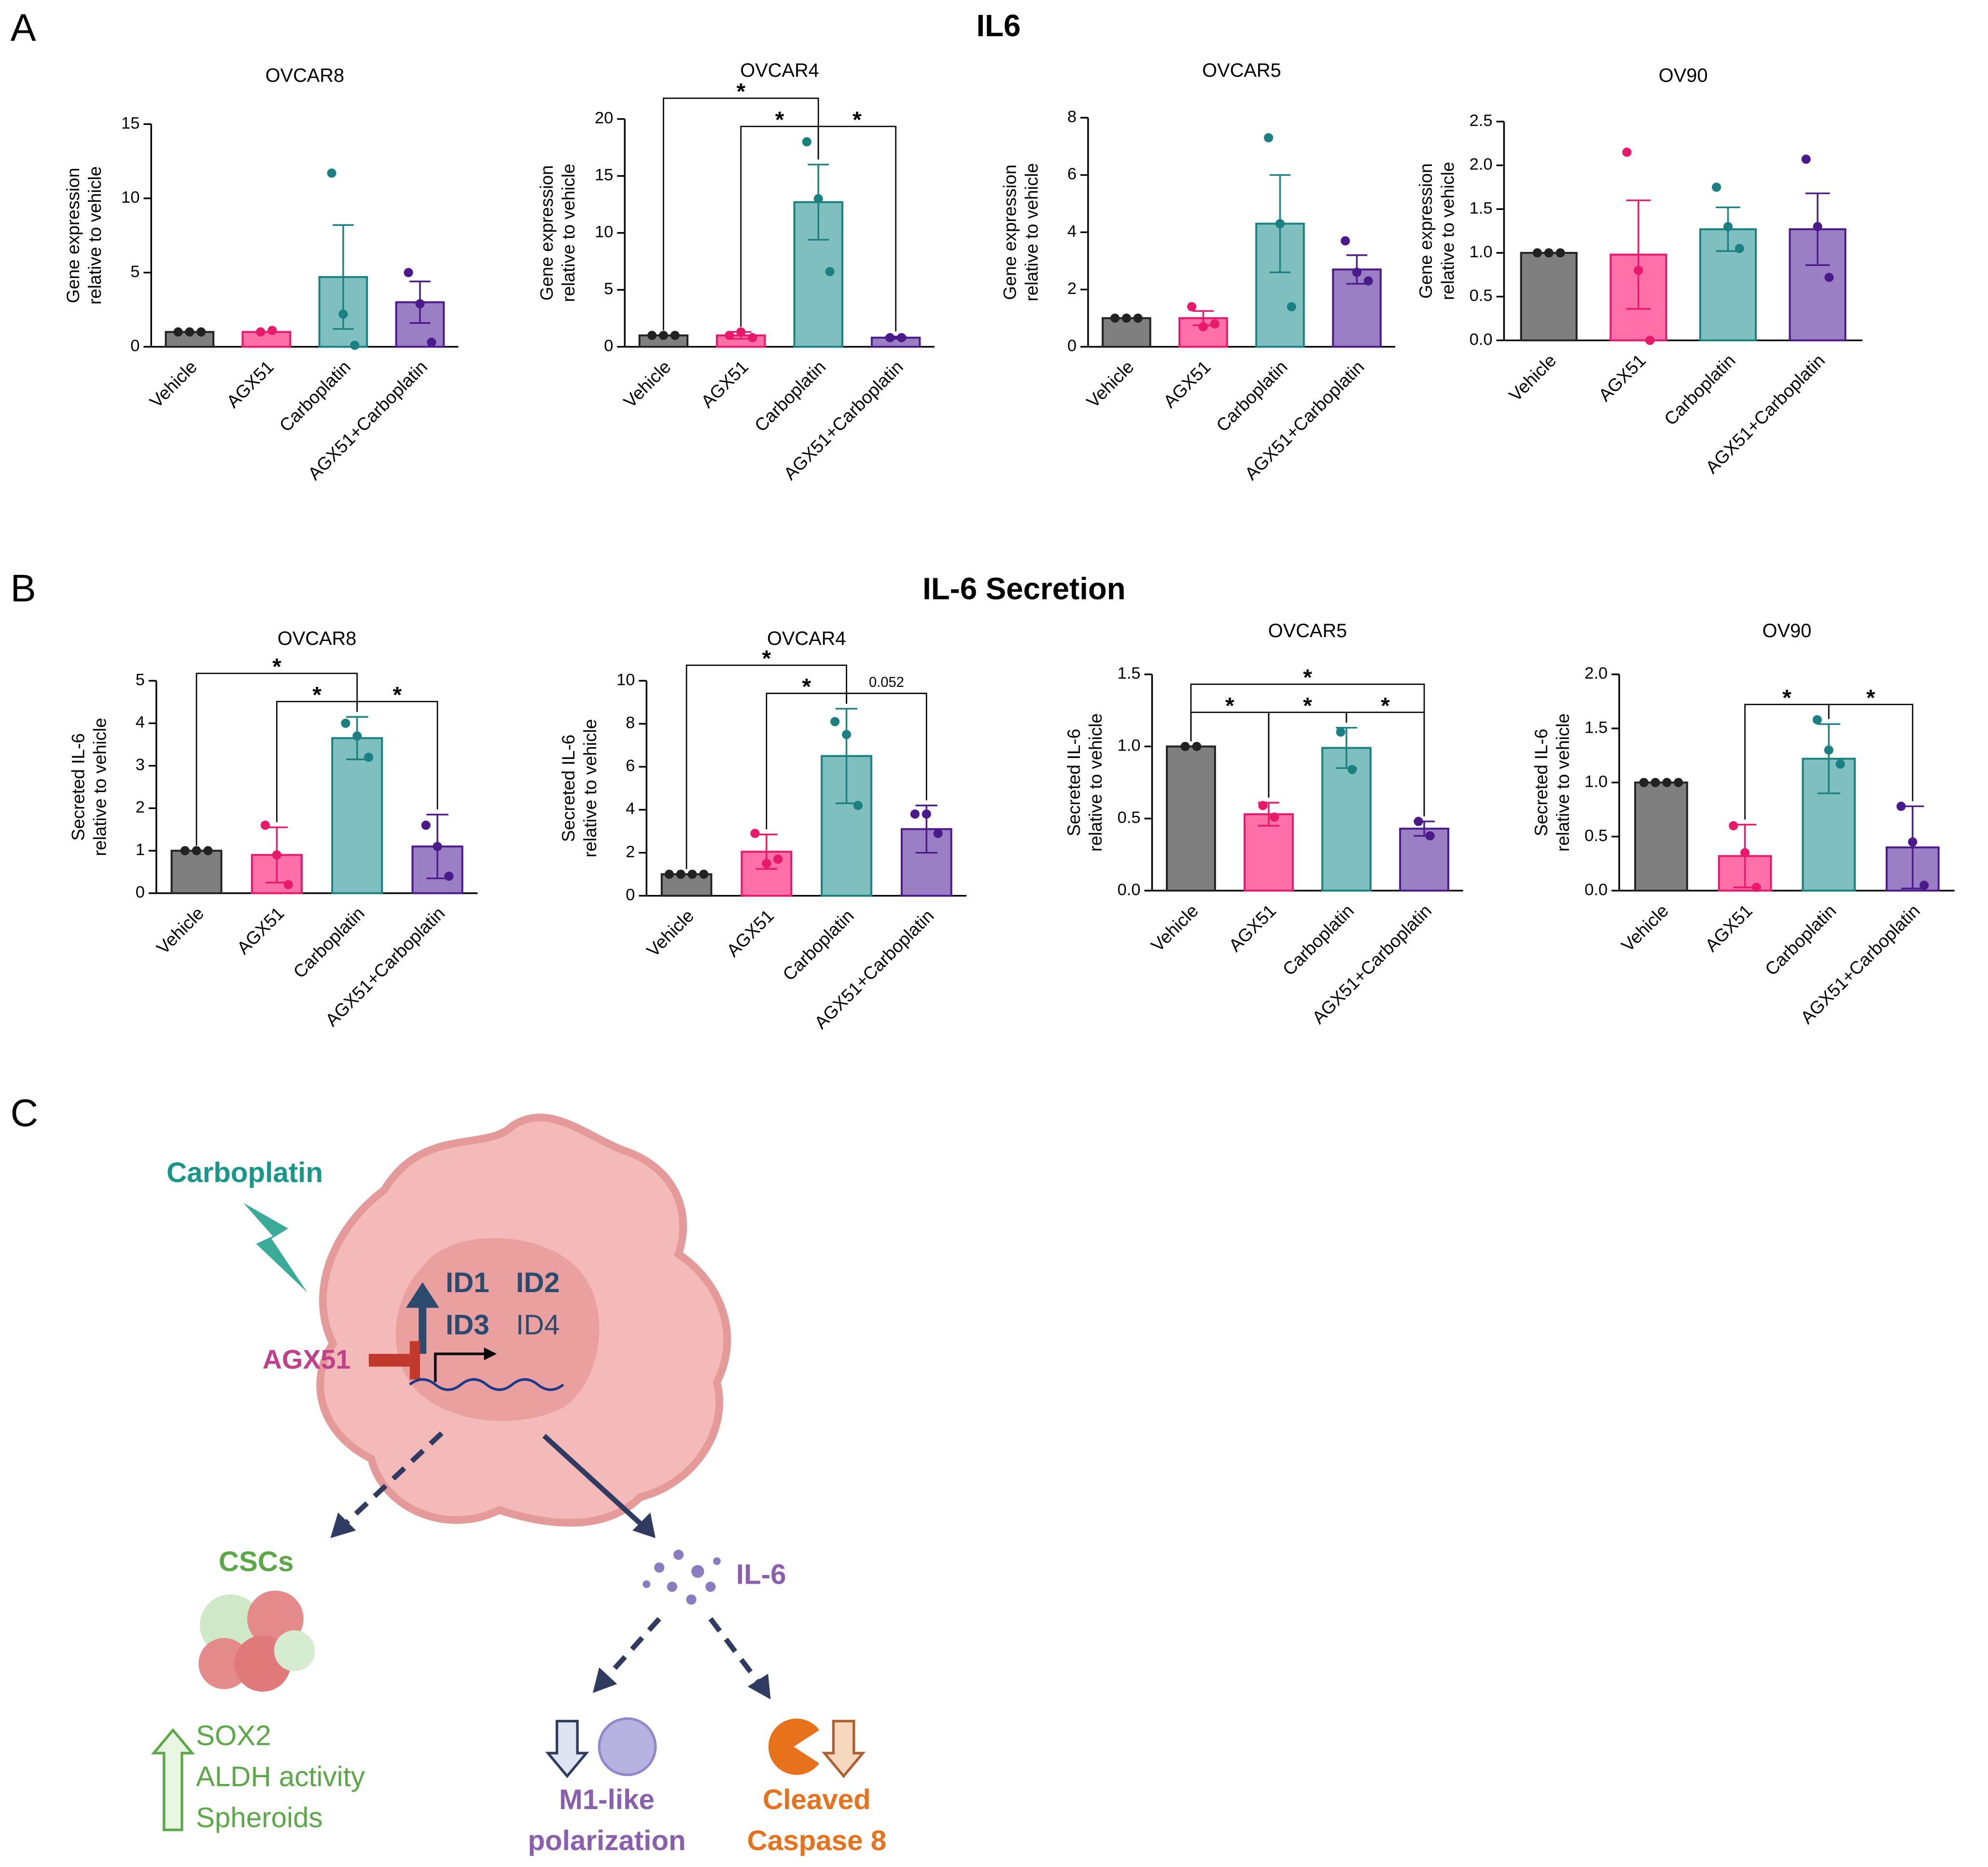 This screenshot has width=1988, height=1867. I want to click on y-tick-label: 1, so click(141, 850).